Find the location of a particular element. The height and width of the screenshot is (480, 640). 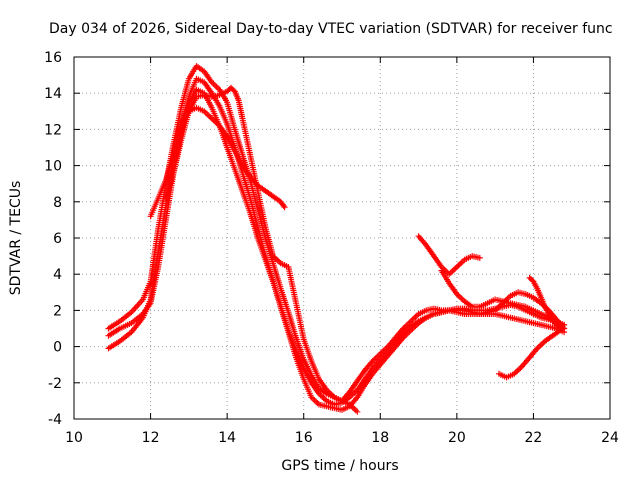

y-tick-label: 16 is located at coordinates (53, 58).